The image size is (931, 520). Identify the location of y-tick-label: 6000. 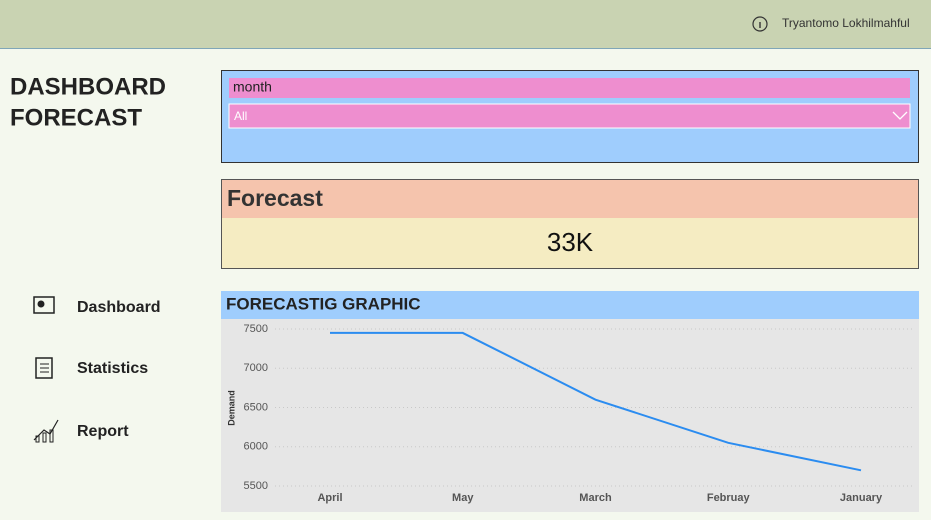
(256, 447).